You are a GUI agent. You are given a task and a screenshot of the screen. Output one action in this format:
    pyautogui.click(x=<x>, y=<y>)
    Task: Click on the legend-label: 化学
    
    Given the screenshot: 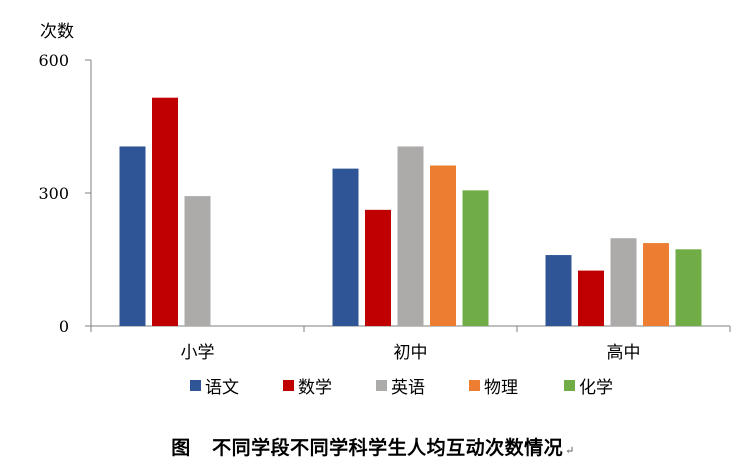 What is the action you would take?
    pyautogui.click(x=596, y=388)
    